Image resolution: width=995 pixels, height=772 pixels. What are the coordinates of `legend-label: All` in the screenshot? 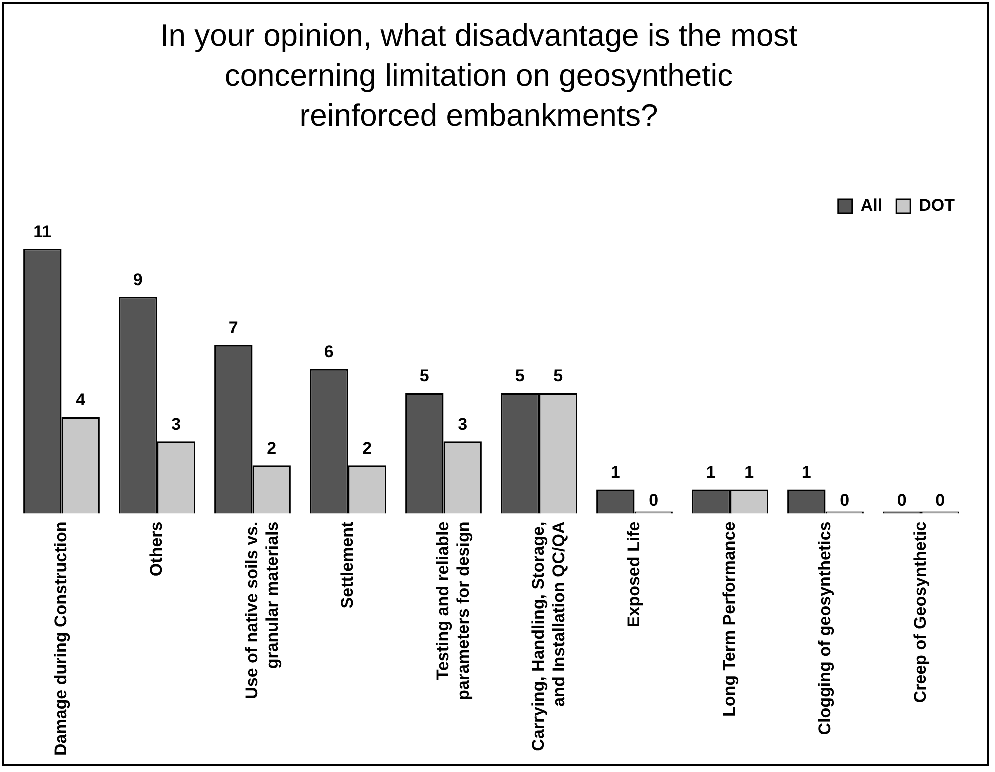 It's located at (871, 206).